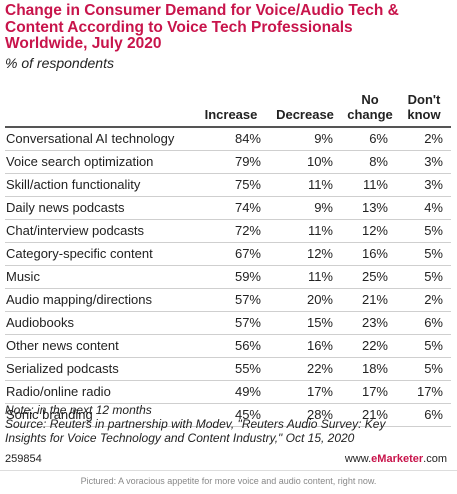 The width and height of the screenshot is (457, 494). I want to click on cell-increase: 74%, so click(247, 207).